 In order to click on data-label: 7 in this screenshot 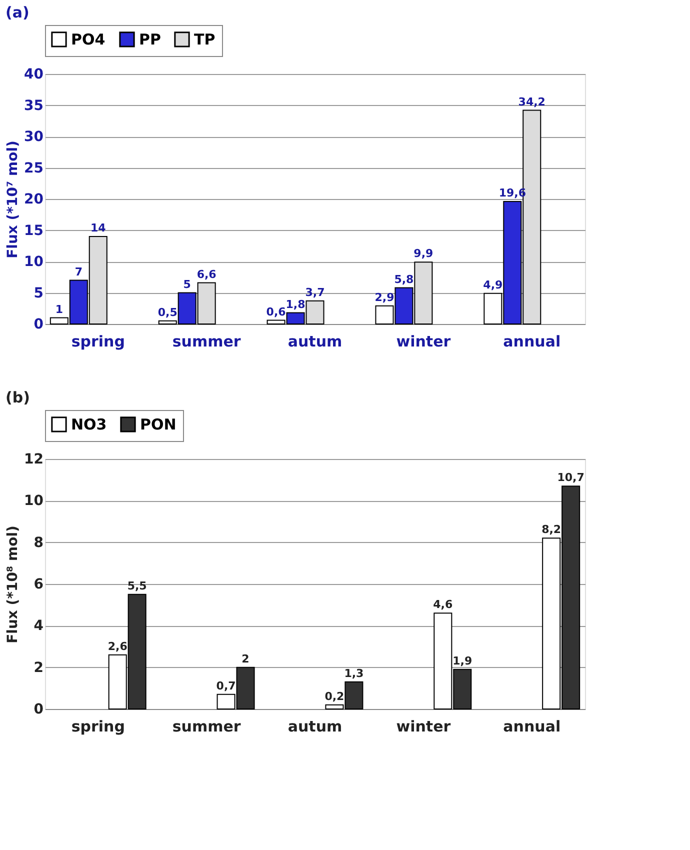, I will do `click(78, 271)`.